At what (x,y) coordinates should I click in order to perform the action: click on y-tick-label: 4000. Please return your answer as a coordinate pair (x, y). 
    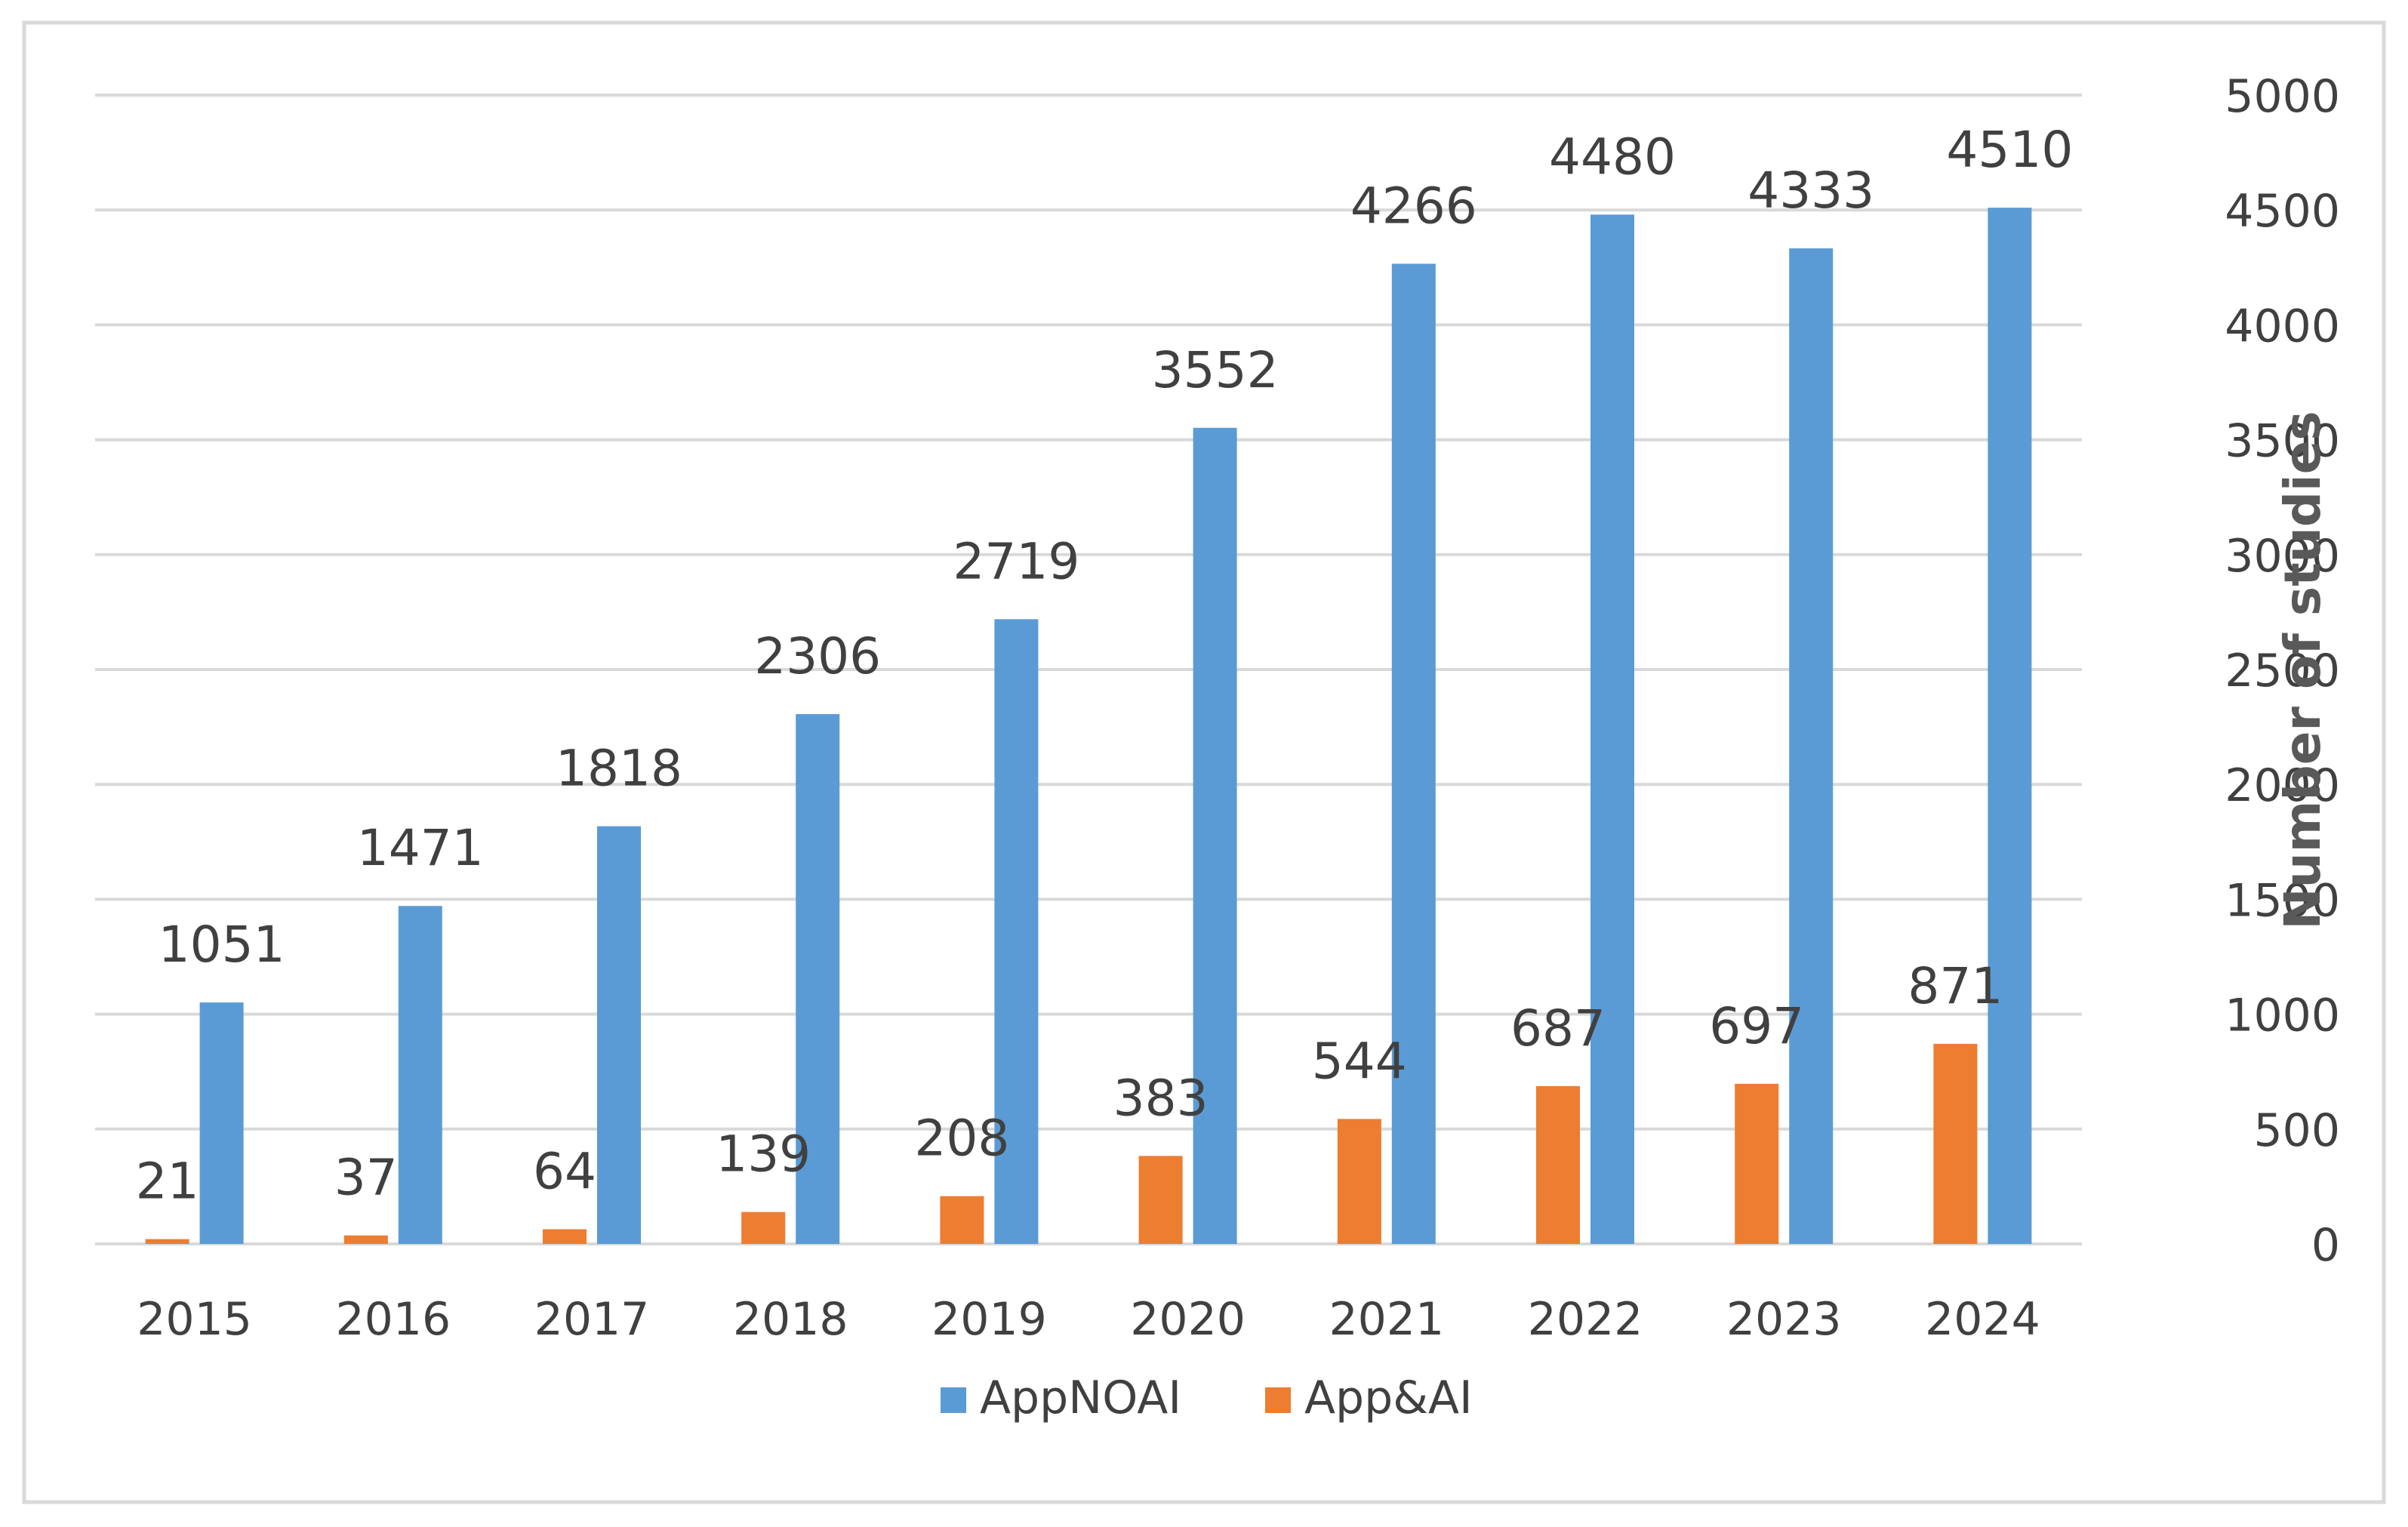
    Looking at the image, I should click on (2282, 326).